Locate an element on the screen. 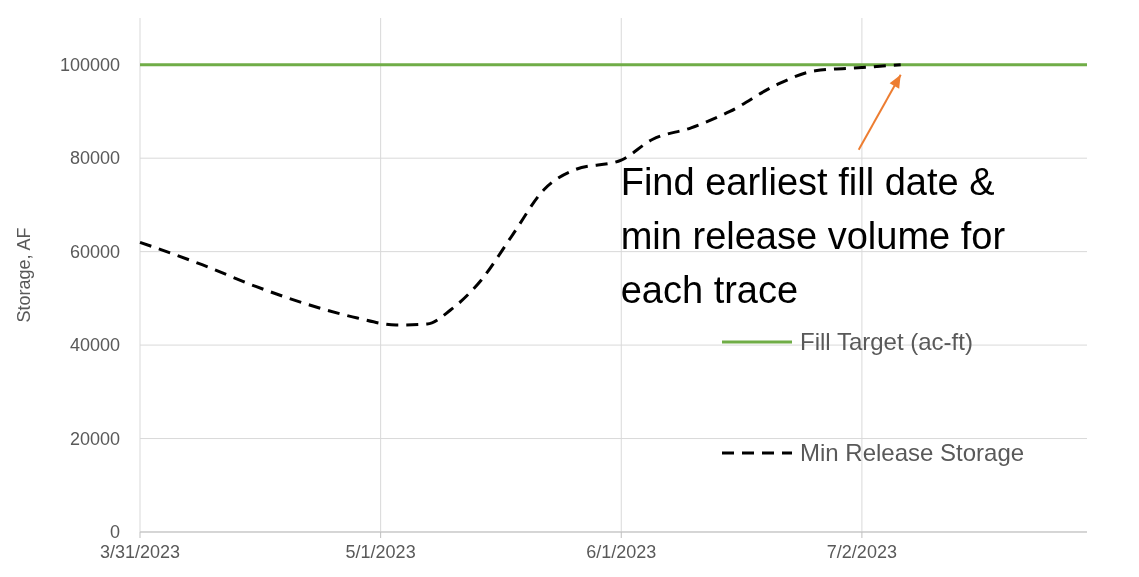 The width and height of the screenshot is (1139, 577). y-tick-label: 60000 is located at coordinates (94, 251).